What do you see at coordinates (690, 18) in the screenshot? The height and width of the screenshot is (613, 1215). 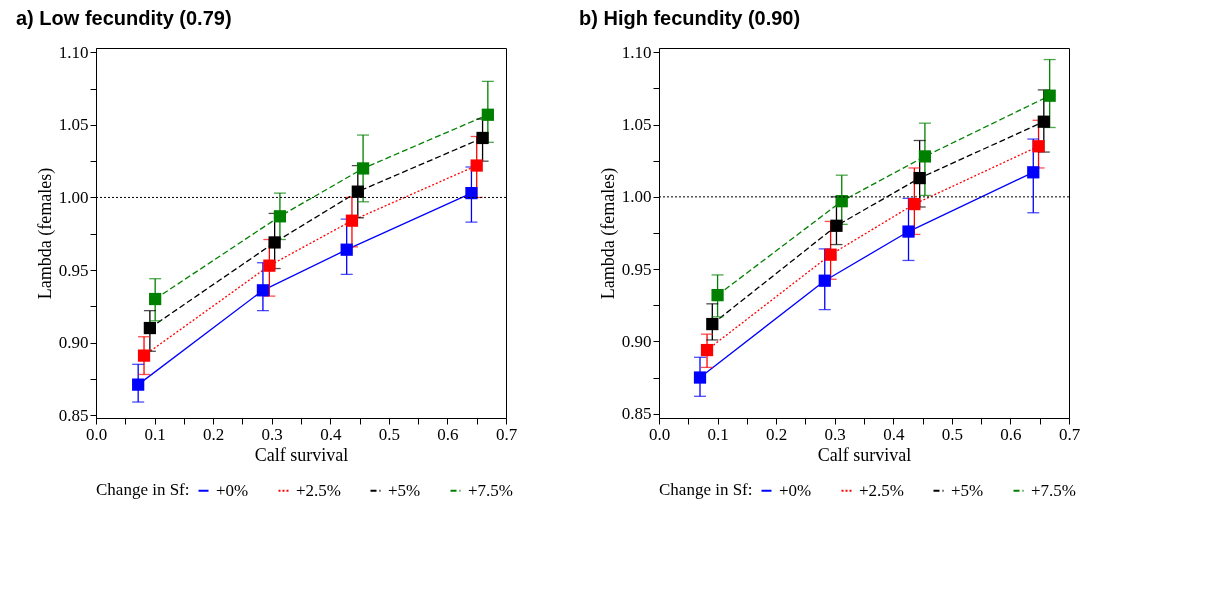 I see `chart-title: b) High fecundity (0.90)` at bounding box center [690, 18].